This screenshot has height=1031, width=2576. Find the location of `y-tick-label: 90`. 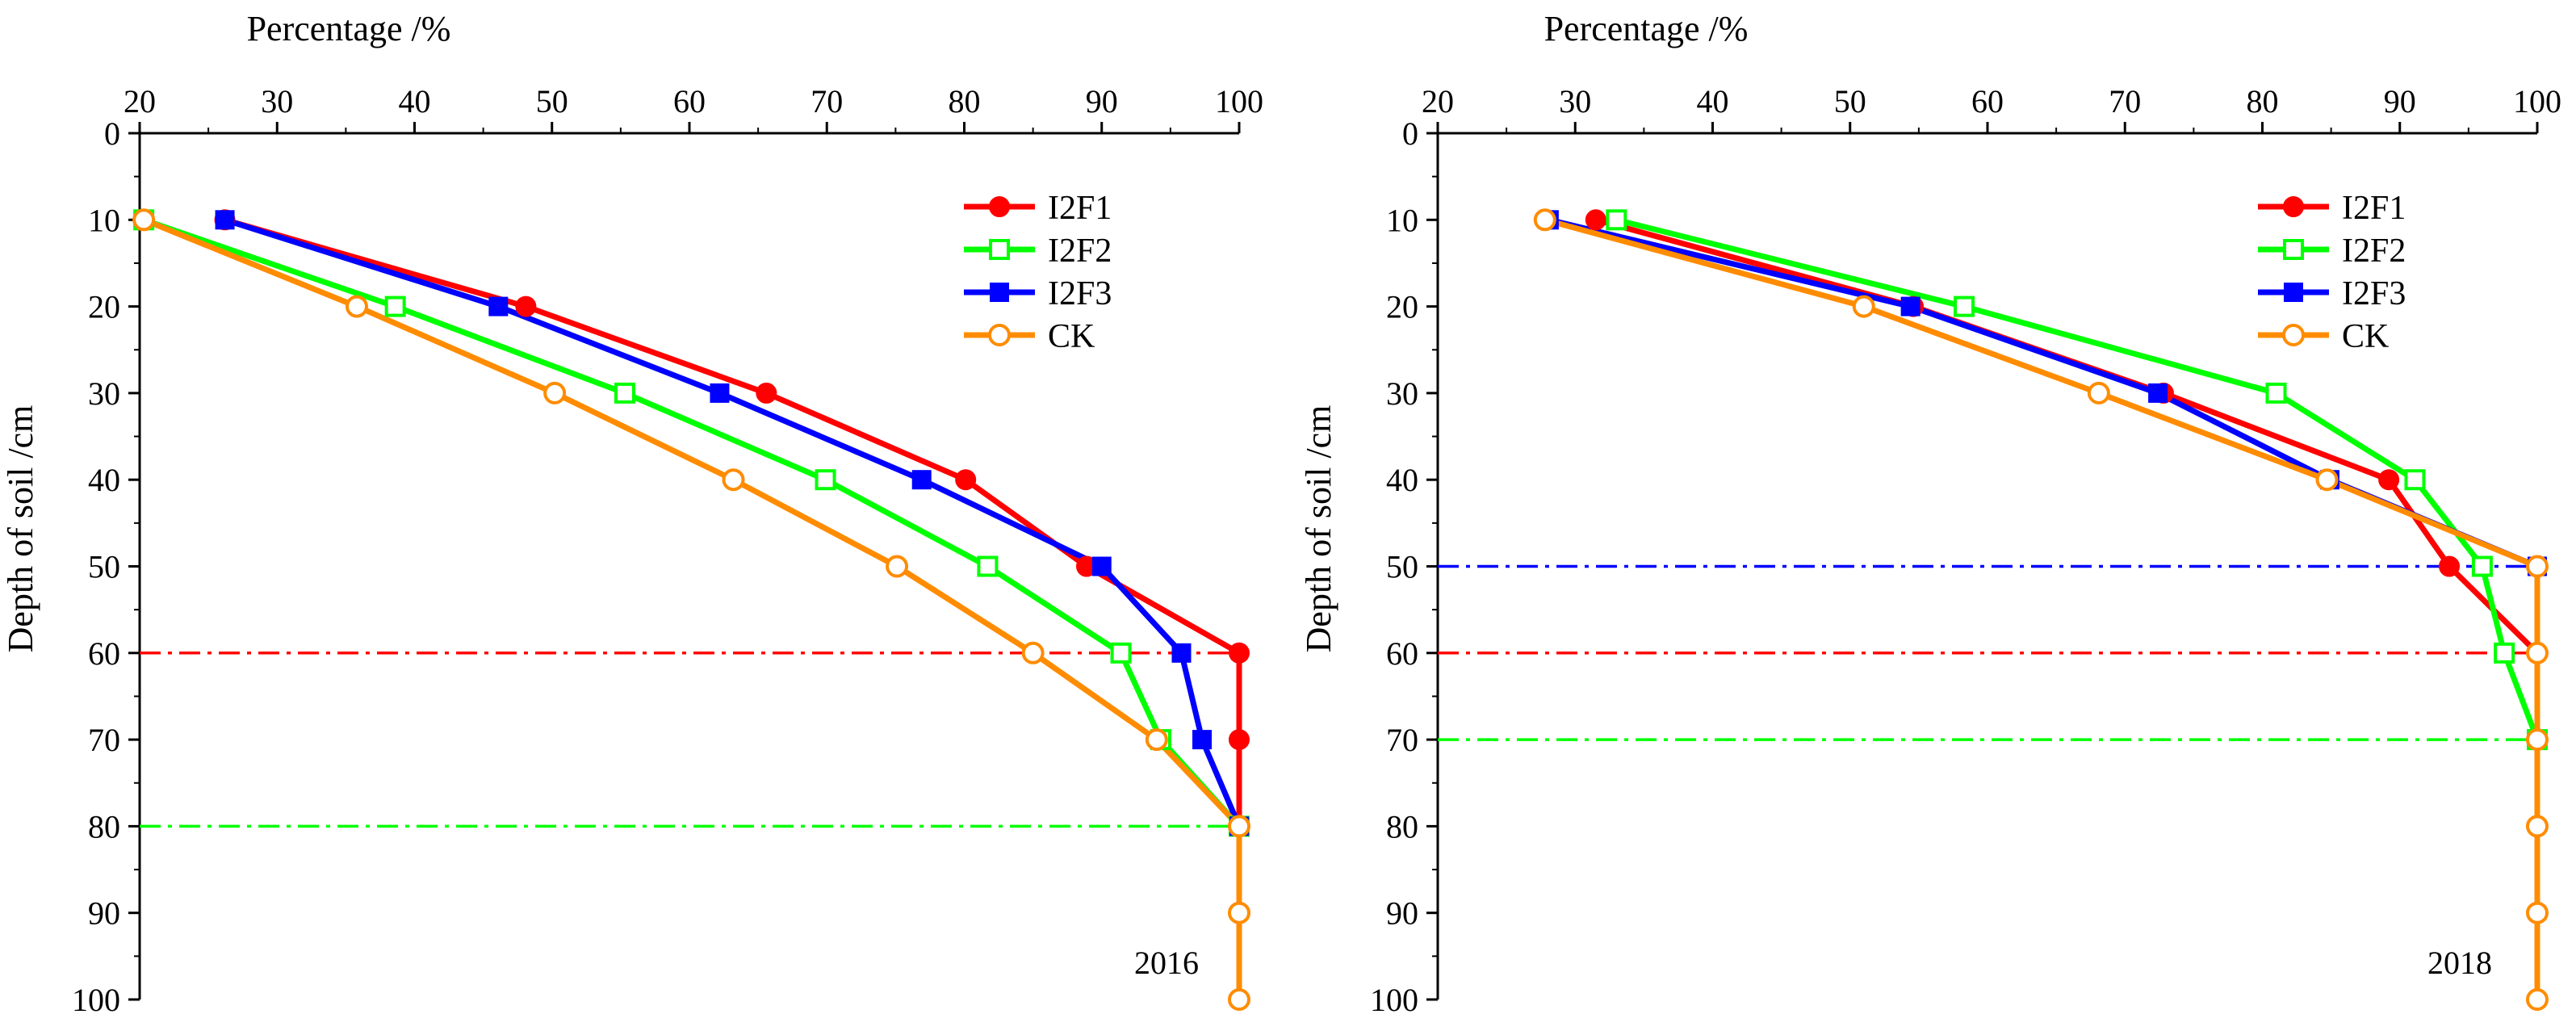

y-tick-label: 90 is located at coordinates (104, 913).